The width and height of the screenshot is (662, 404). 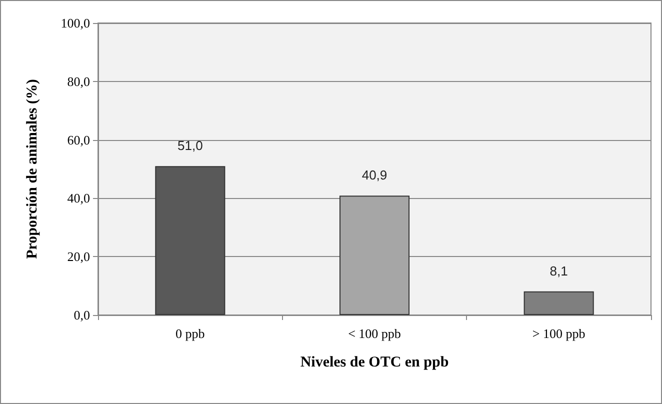 I want to click on data-label: 8,1, so click(x=559, y=270).